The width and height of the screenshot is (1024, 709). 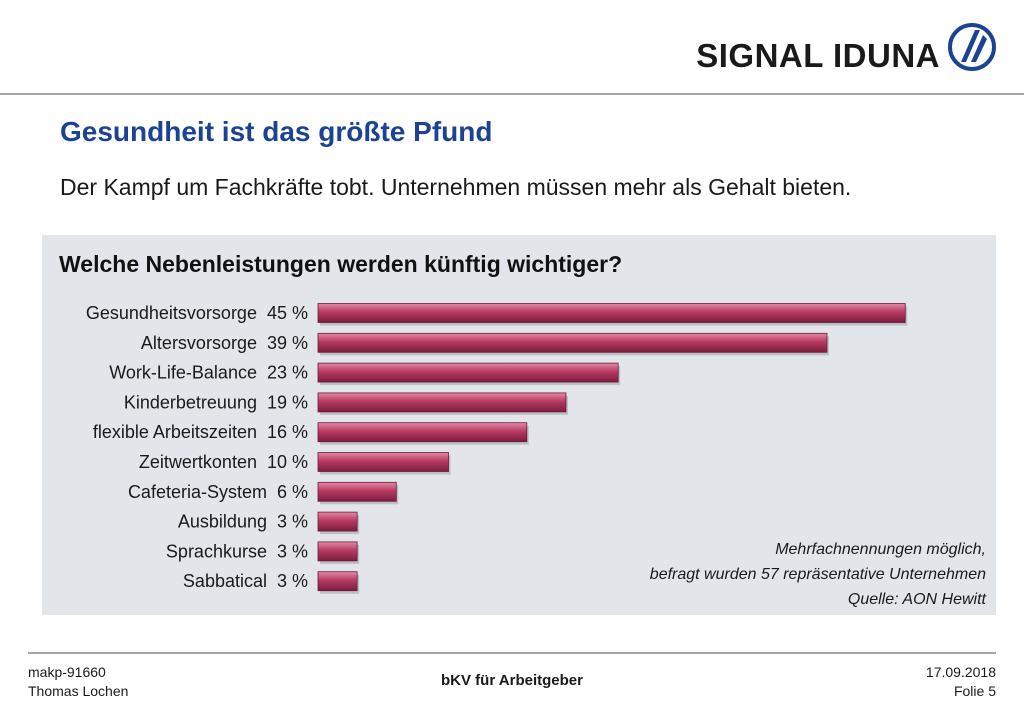 I want to click on footer-topic: bKV für Arbeitgeber, so click(x=512, y=680).